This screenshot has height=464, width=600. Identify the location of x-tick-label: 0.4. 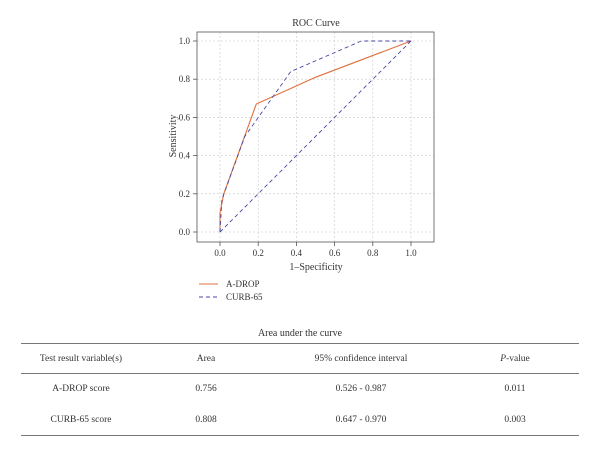
(297, 253).